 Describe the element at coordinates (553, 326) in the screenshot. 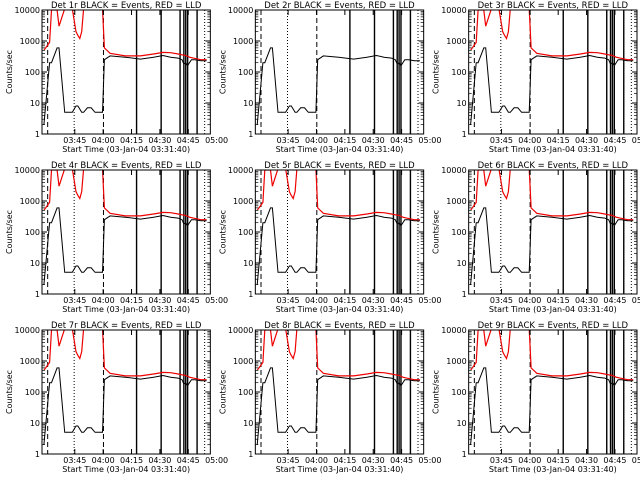

I see `chart-title: Det 9r BLACK = Events, RED = LLD` at that location.